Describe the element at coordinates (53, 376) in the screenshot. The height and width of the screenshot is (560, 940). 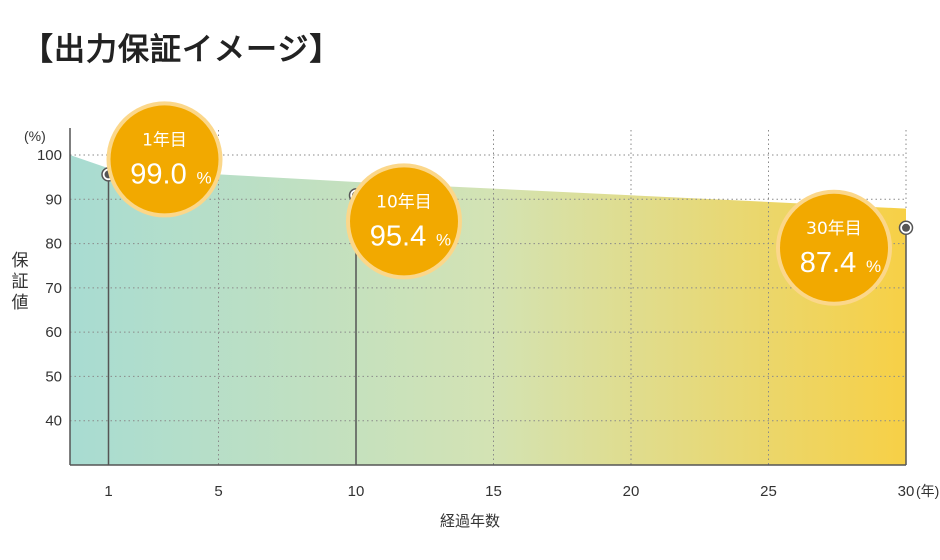
I see `y-tick-label: 50` at that location.